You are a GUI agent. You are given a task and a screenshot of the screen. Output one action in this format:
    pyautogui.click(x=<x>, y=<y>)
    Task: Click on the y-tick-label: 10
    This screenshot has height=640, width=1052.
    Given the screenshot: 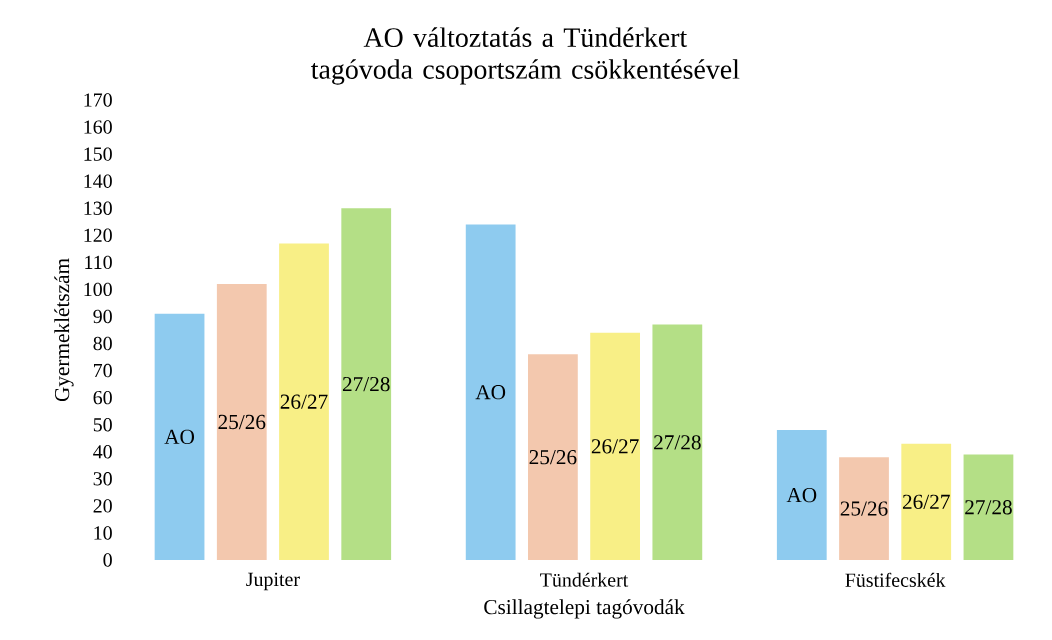 What is the action you would take?
    pyautogui.click(x=103, y=533)
    